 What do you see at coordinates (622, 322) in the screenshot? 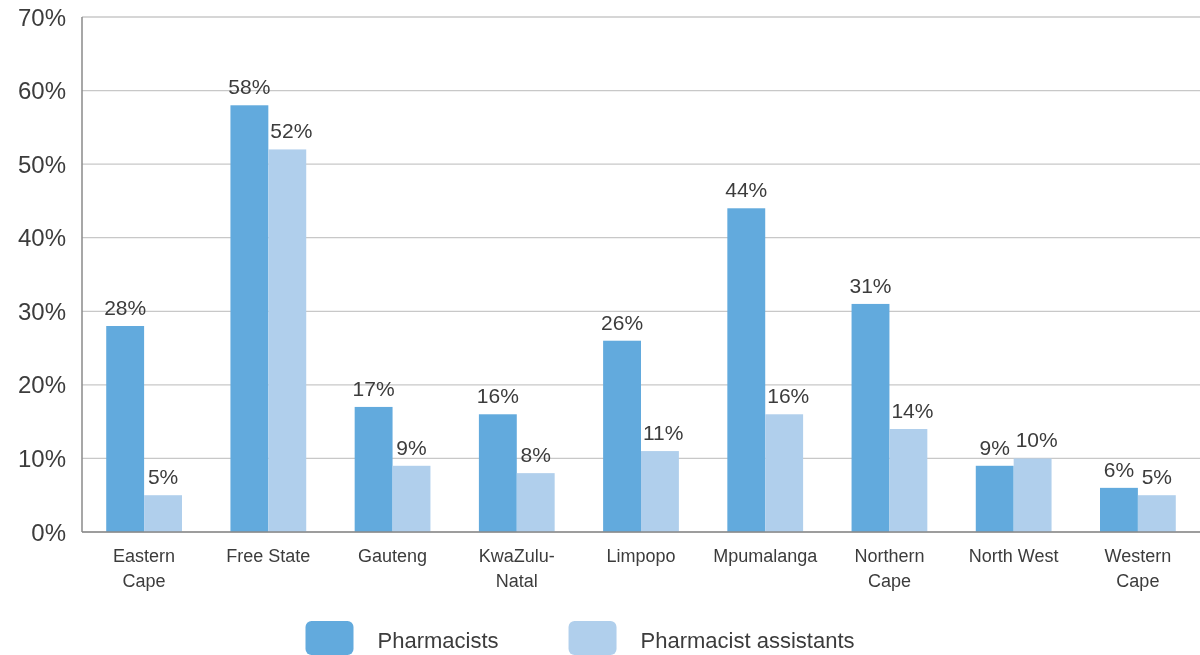
I see `data-label: 26%` at bounding box center [622, 322].